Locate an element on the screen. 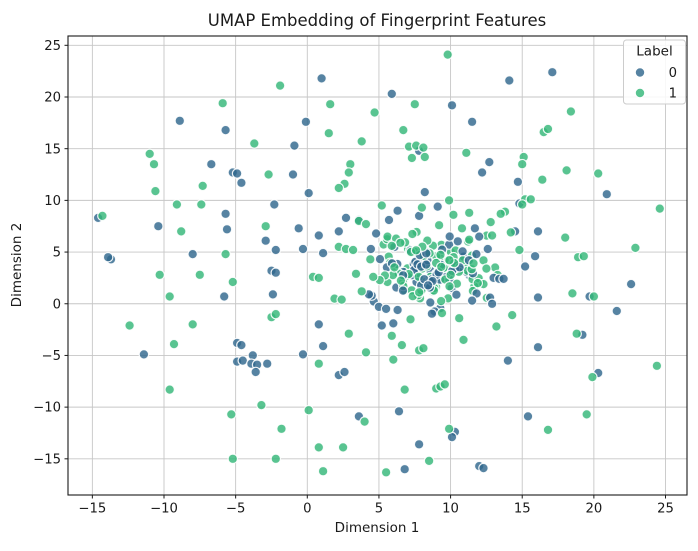  legend-marker-1-icon is located at coordinates (640, 93).